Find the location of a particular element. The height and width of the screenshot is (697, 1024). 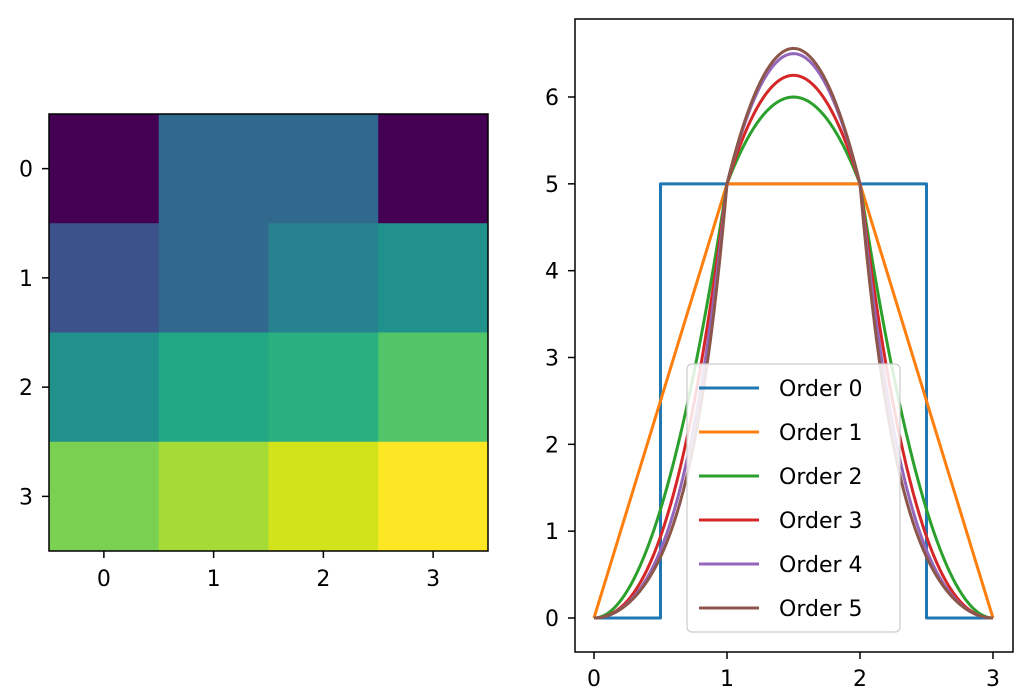

legend-label: Order 0 is located at coordinates (821, 389).